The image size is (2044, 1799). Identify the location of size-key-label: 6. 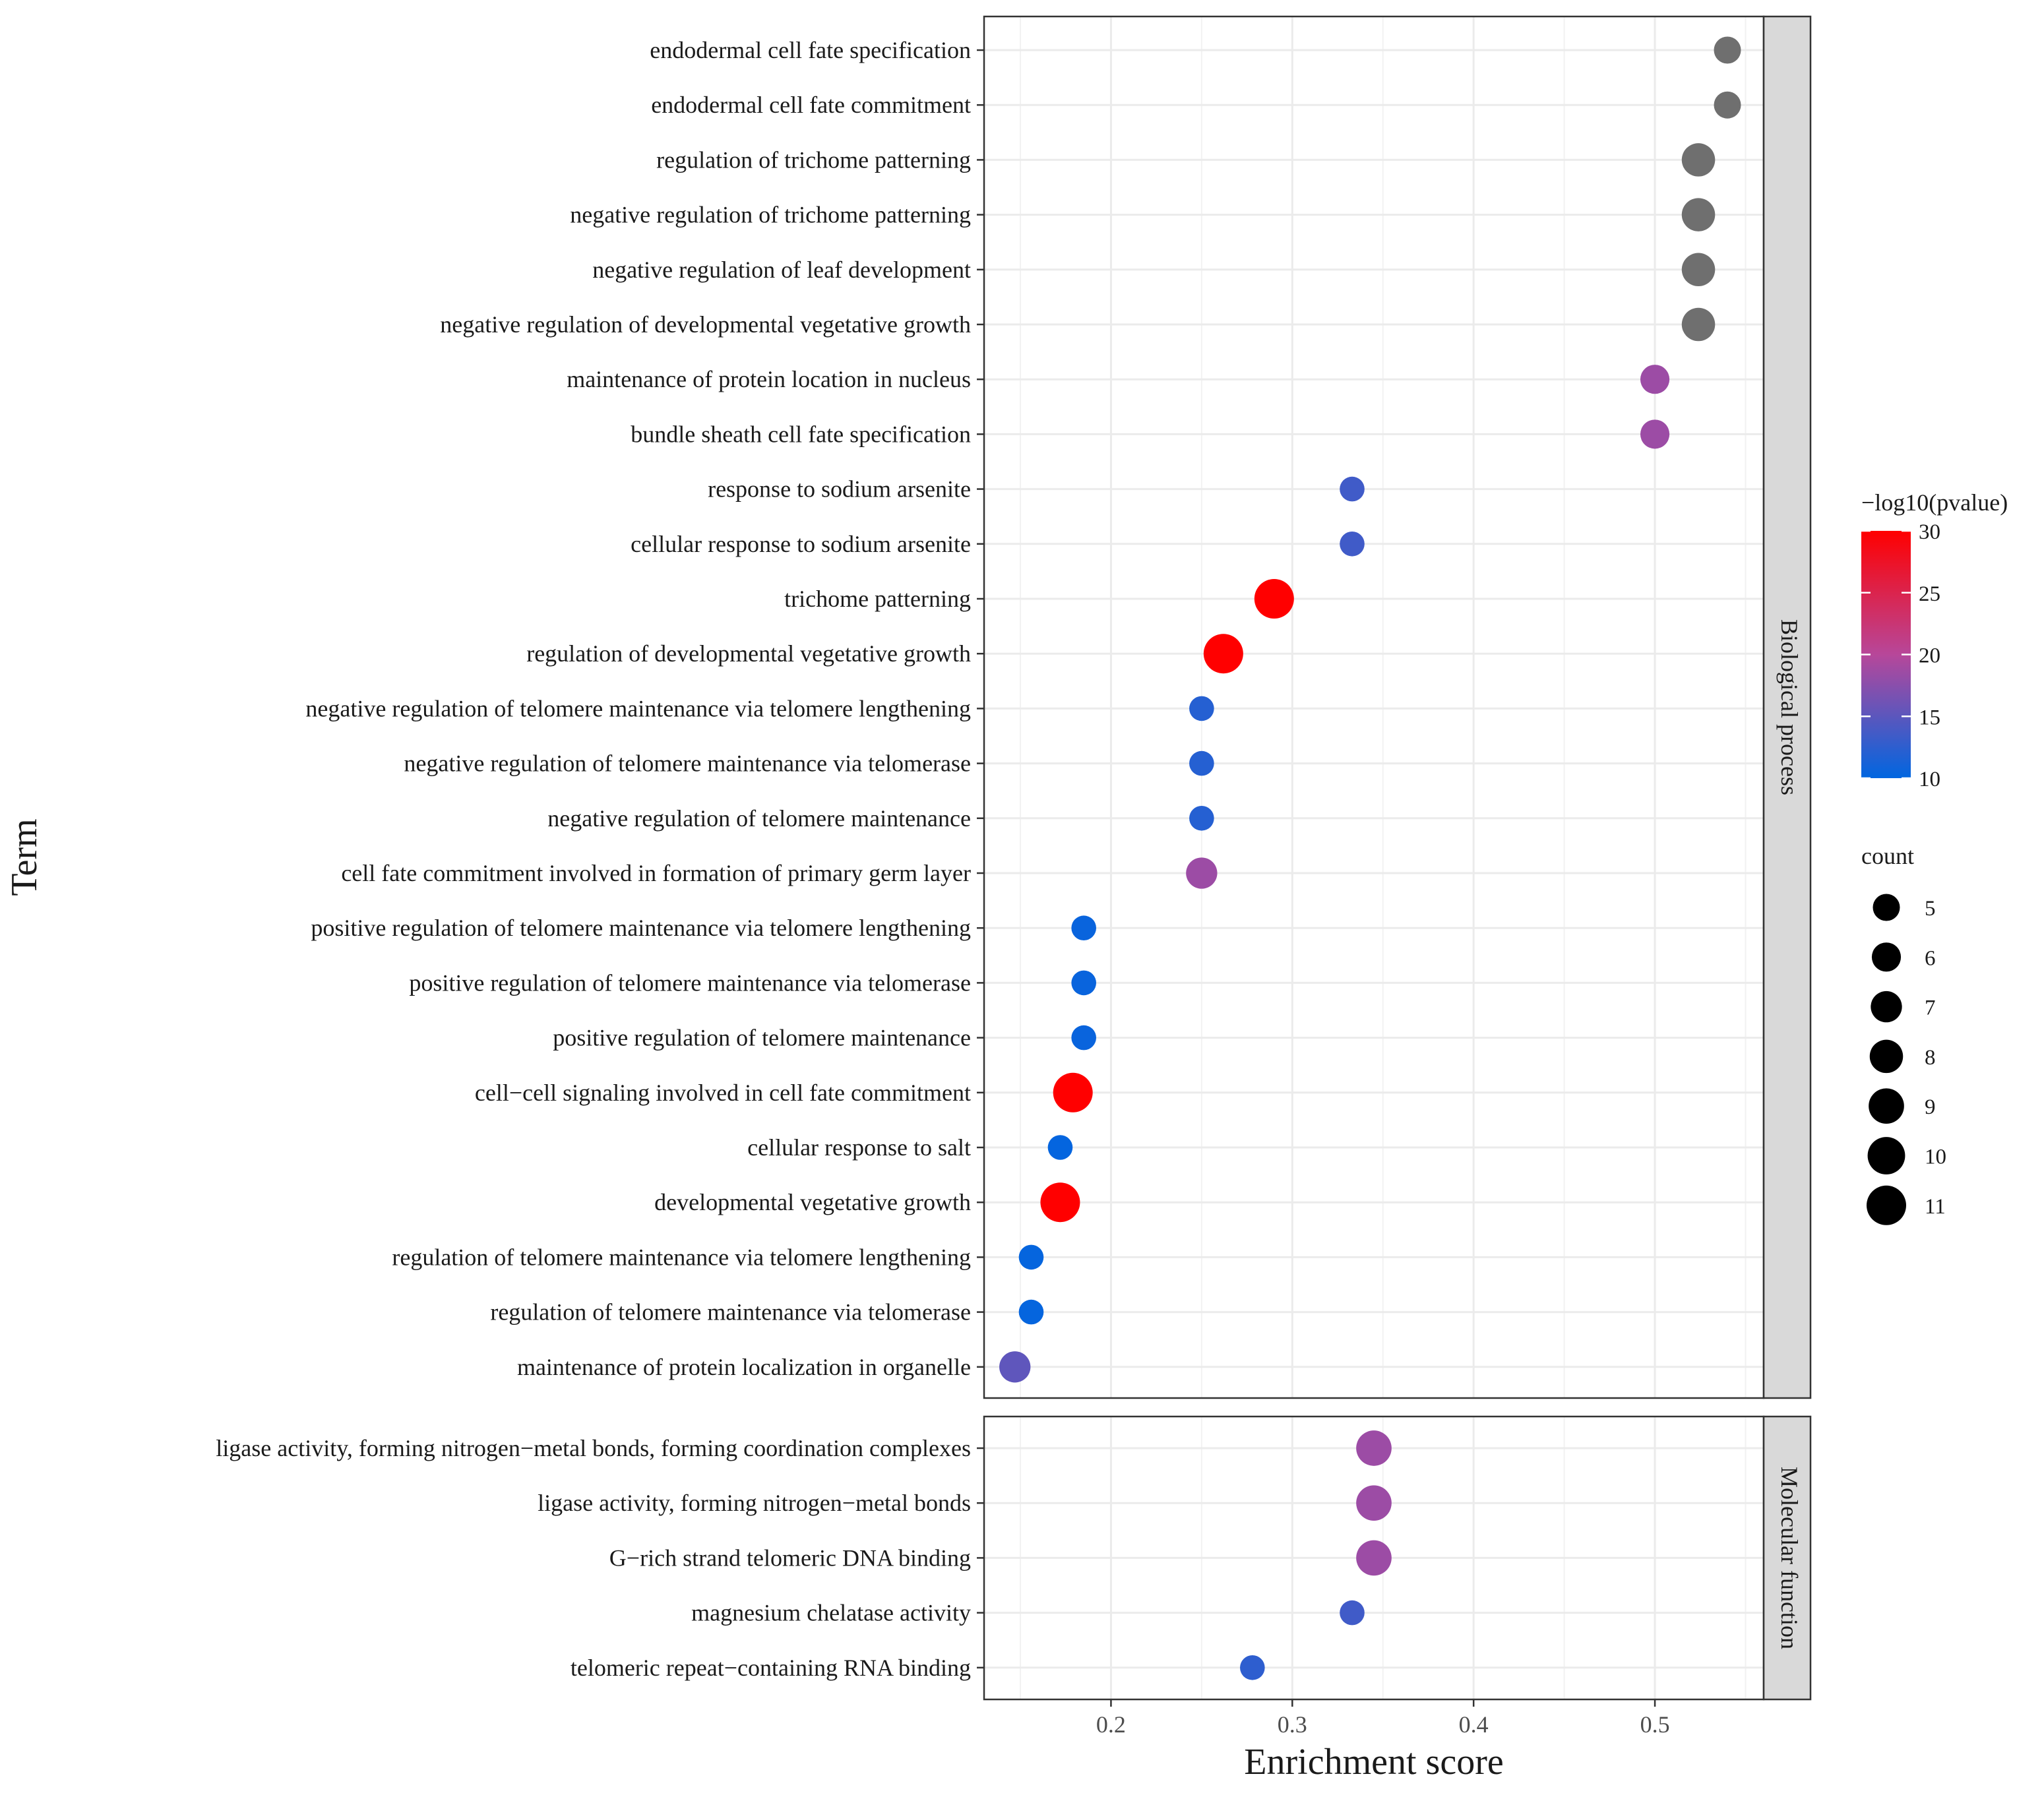
(1930, 958).